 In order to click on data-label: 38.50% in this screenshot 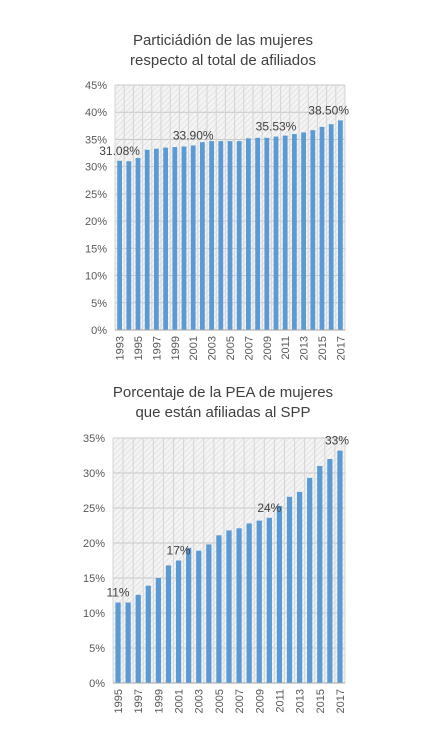, I will do `click(328, 110)`.